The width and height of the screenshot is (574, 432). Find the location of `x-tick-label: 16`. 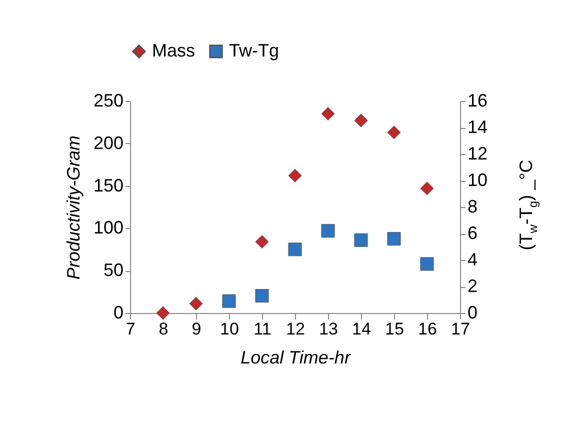

x-tick-label: 16 is located at coordinates (427, 329).